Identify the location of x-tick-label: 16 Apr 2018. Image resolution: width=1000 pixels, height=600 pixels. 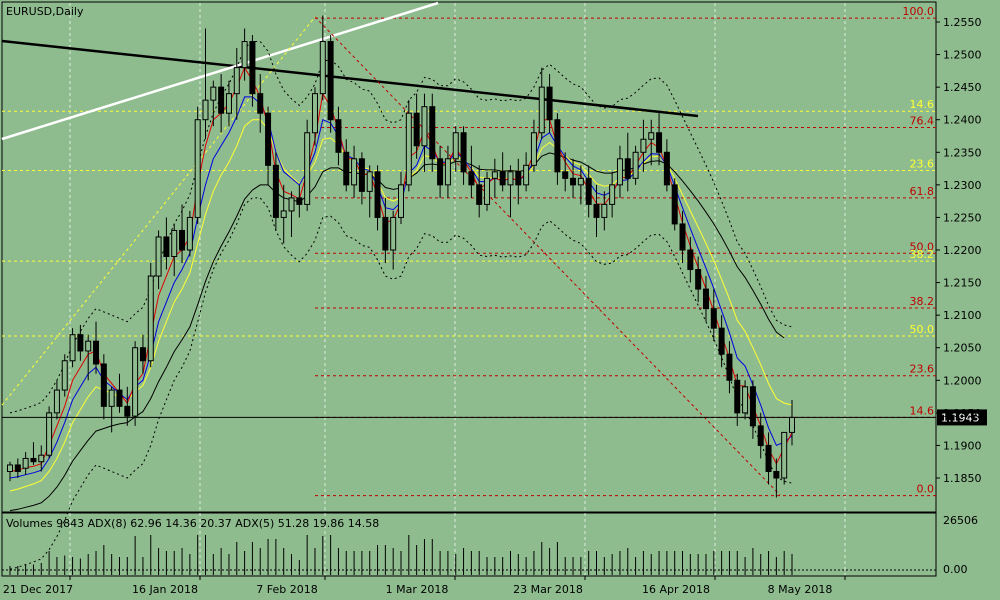
(676, 589).